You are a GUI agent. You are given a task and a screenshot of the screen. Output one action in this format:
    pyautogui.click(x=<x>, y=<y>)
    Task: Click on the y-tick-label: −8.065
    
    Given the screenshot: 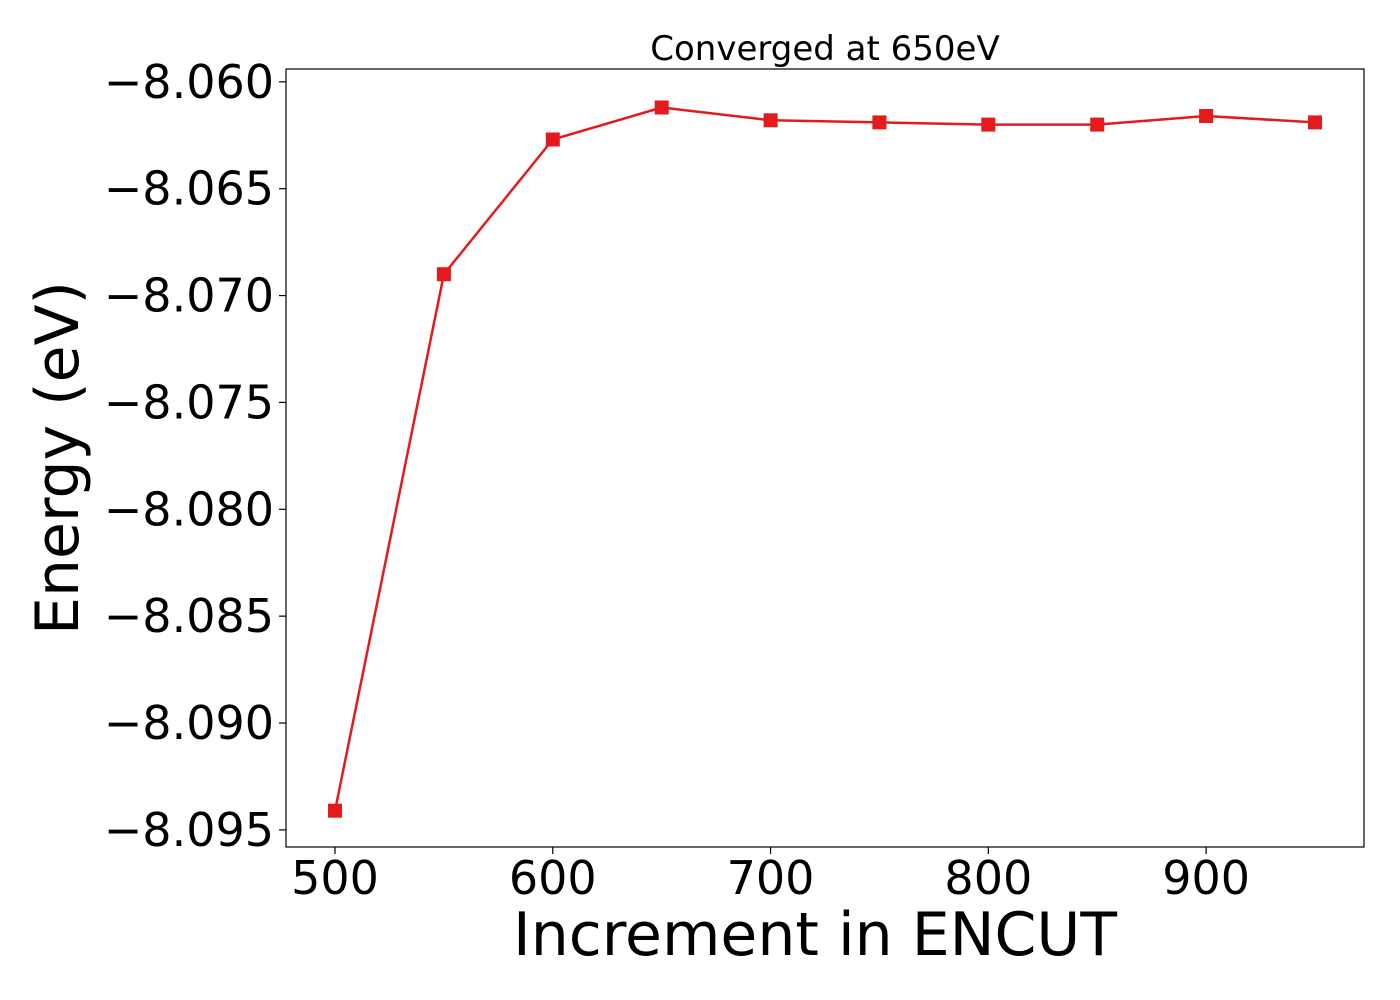 What is the action you would take?
    pyautogui.click(x=189, y=189)
    